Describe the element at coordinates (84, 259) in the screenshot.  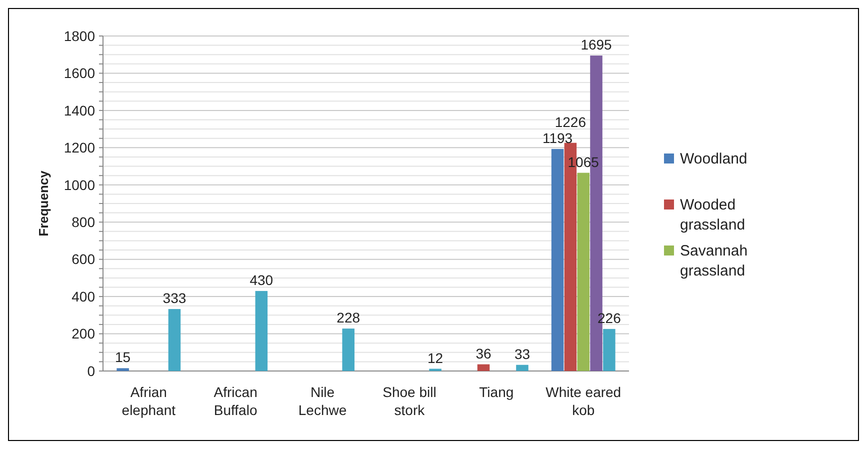
I see `y-tick-label: 600` at that location.